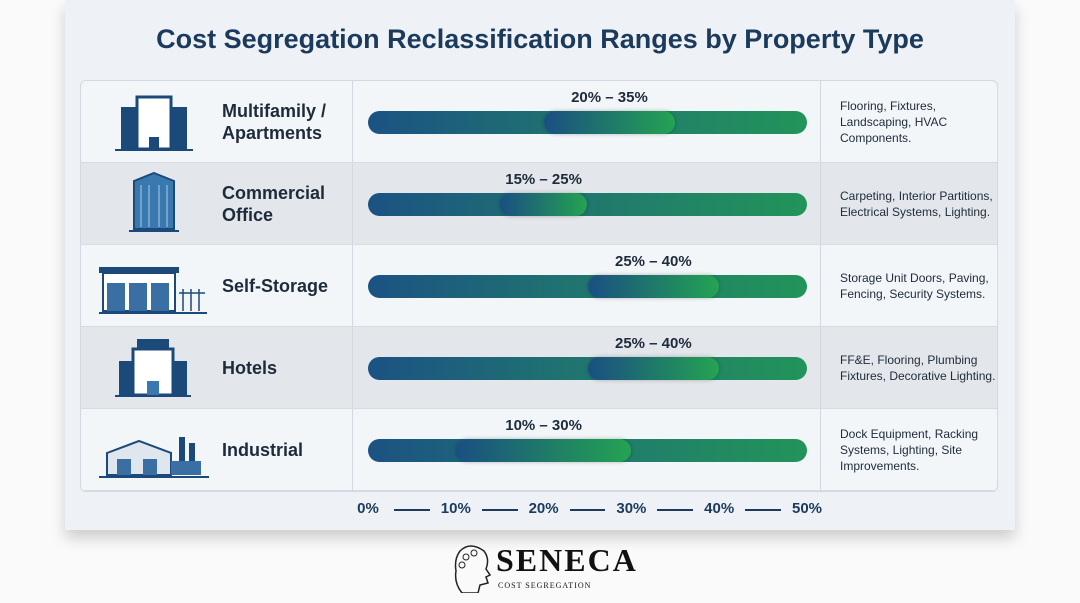 This screenshot has height=603, width=1080. What do you see at coordinates (153, 290) in the screenshot?
I see `storage-facility-icon` at bounding box center [153, 290].